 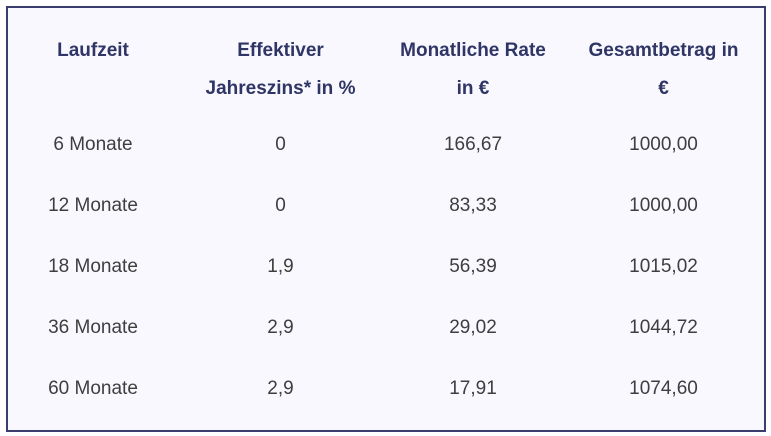 I want to click on table-row: 12 Monate 0 83,33 1000,00, so click(x=386, y=205).